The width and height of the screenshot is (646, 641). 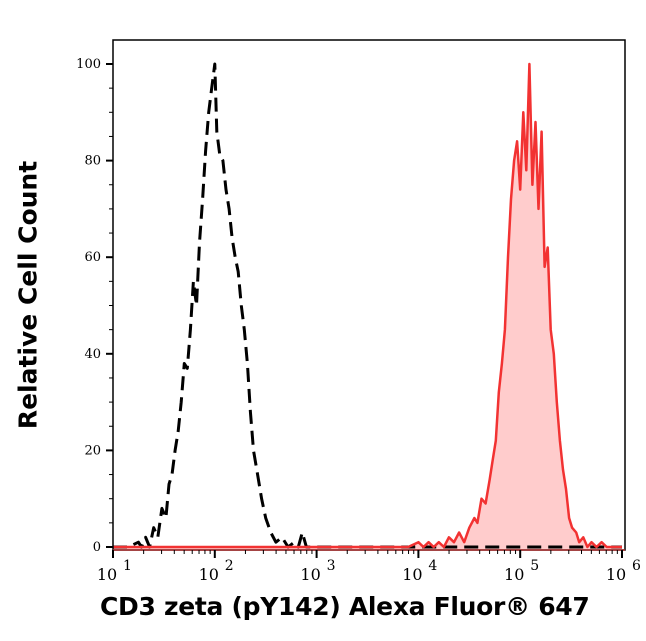 I want to click on x-tick-label: 10 4, so click(x=419, y=571).